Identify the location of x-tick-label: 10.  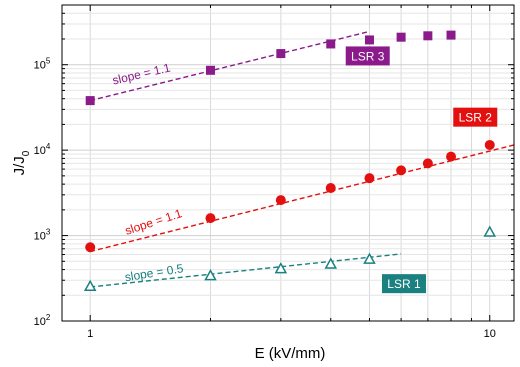
(490, 334).